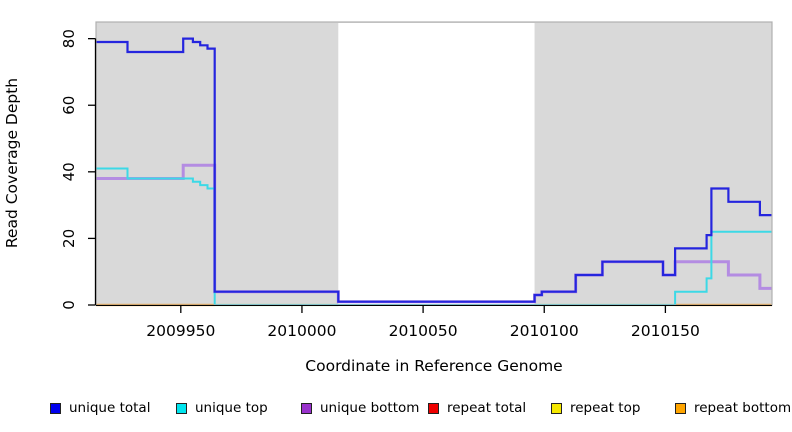 The image size is (792, 432). I want to click on legend-label: unique top, so click(231, 408).